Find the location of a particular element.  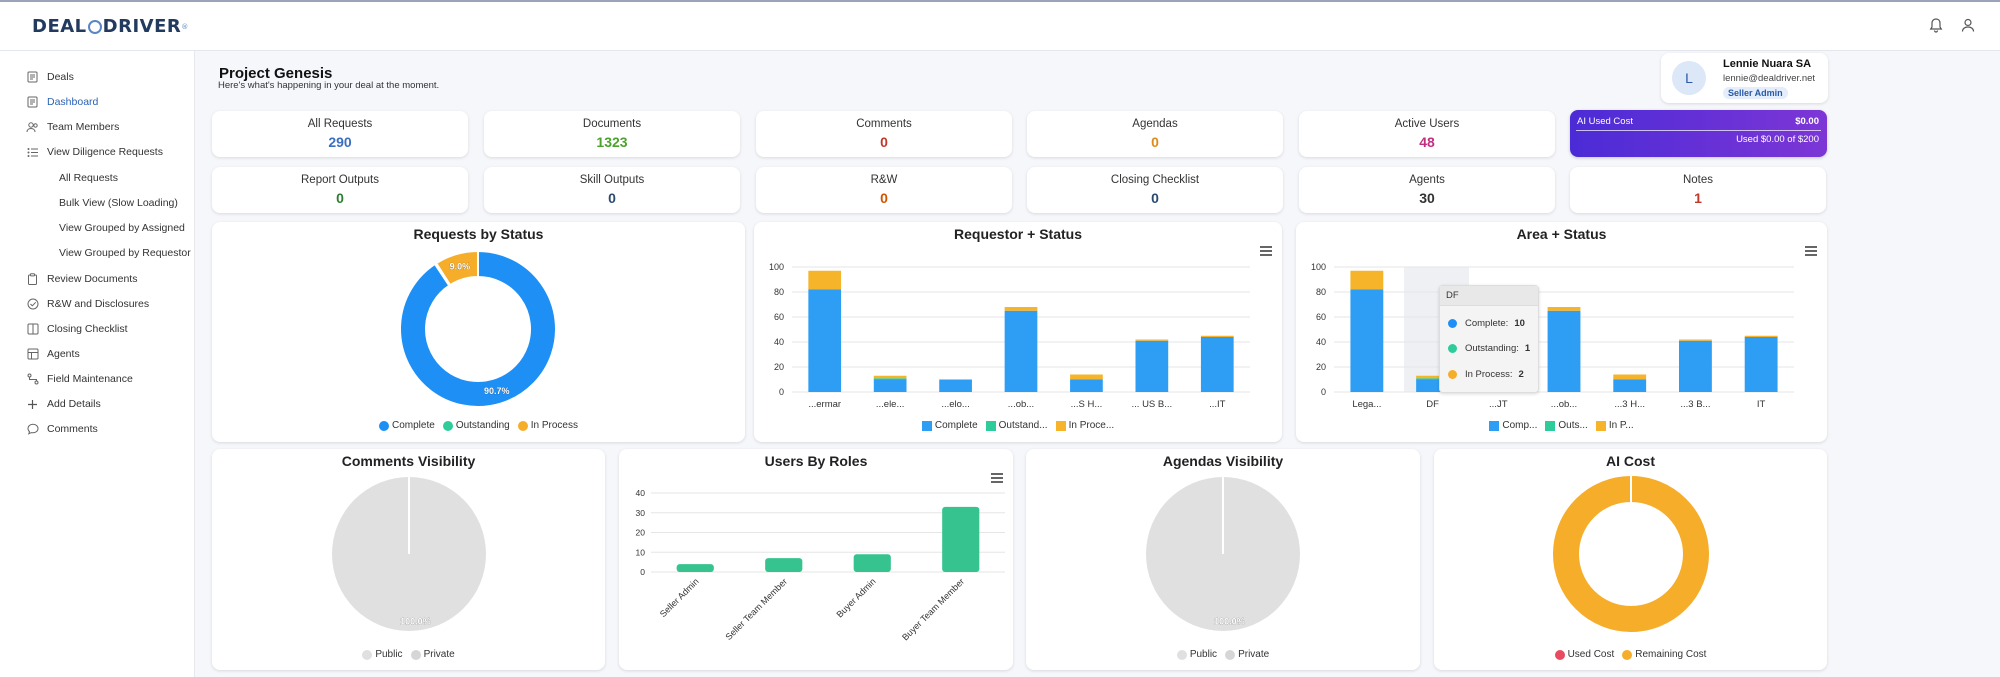

stat-card-report-outputs: Report Outputs 0 is located at coordinates (340, 190).